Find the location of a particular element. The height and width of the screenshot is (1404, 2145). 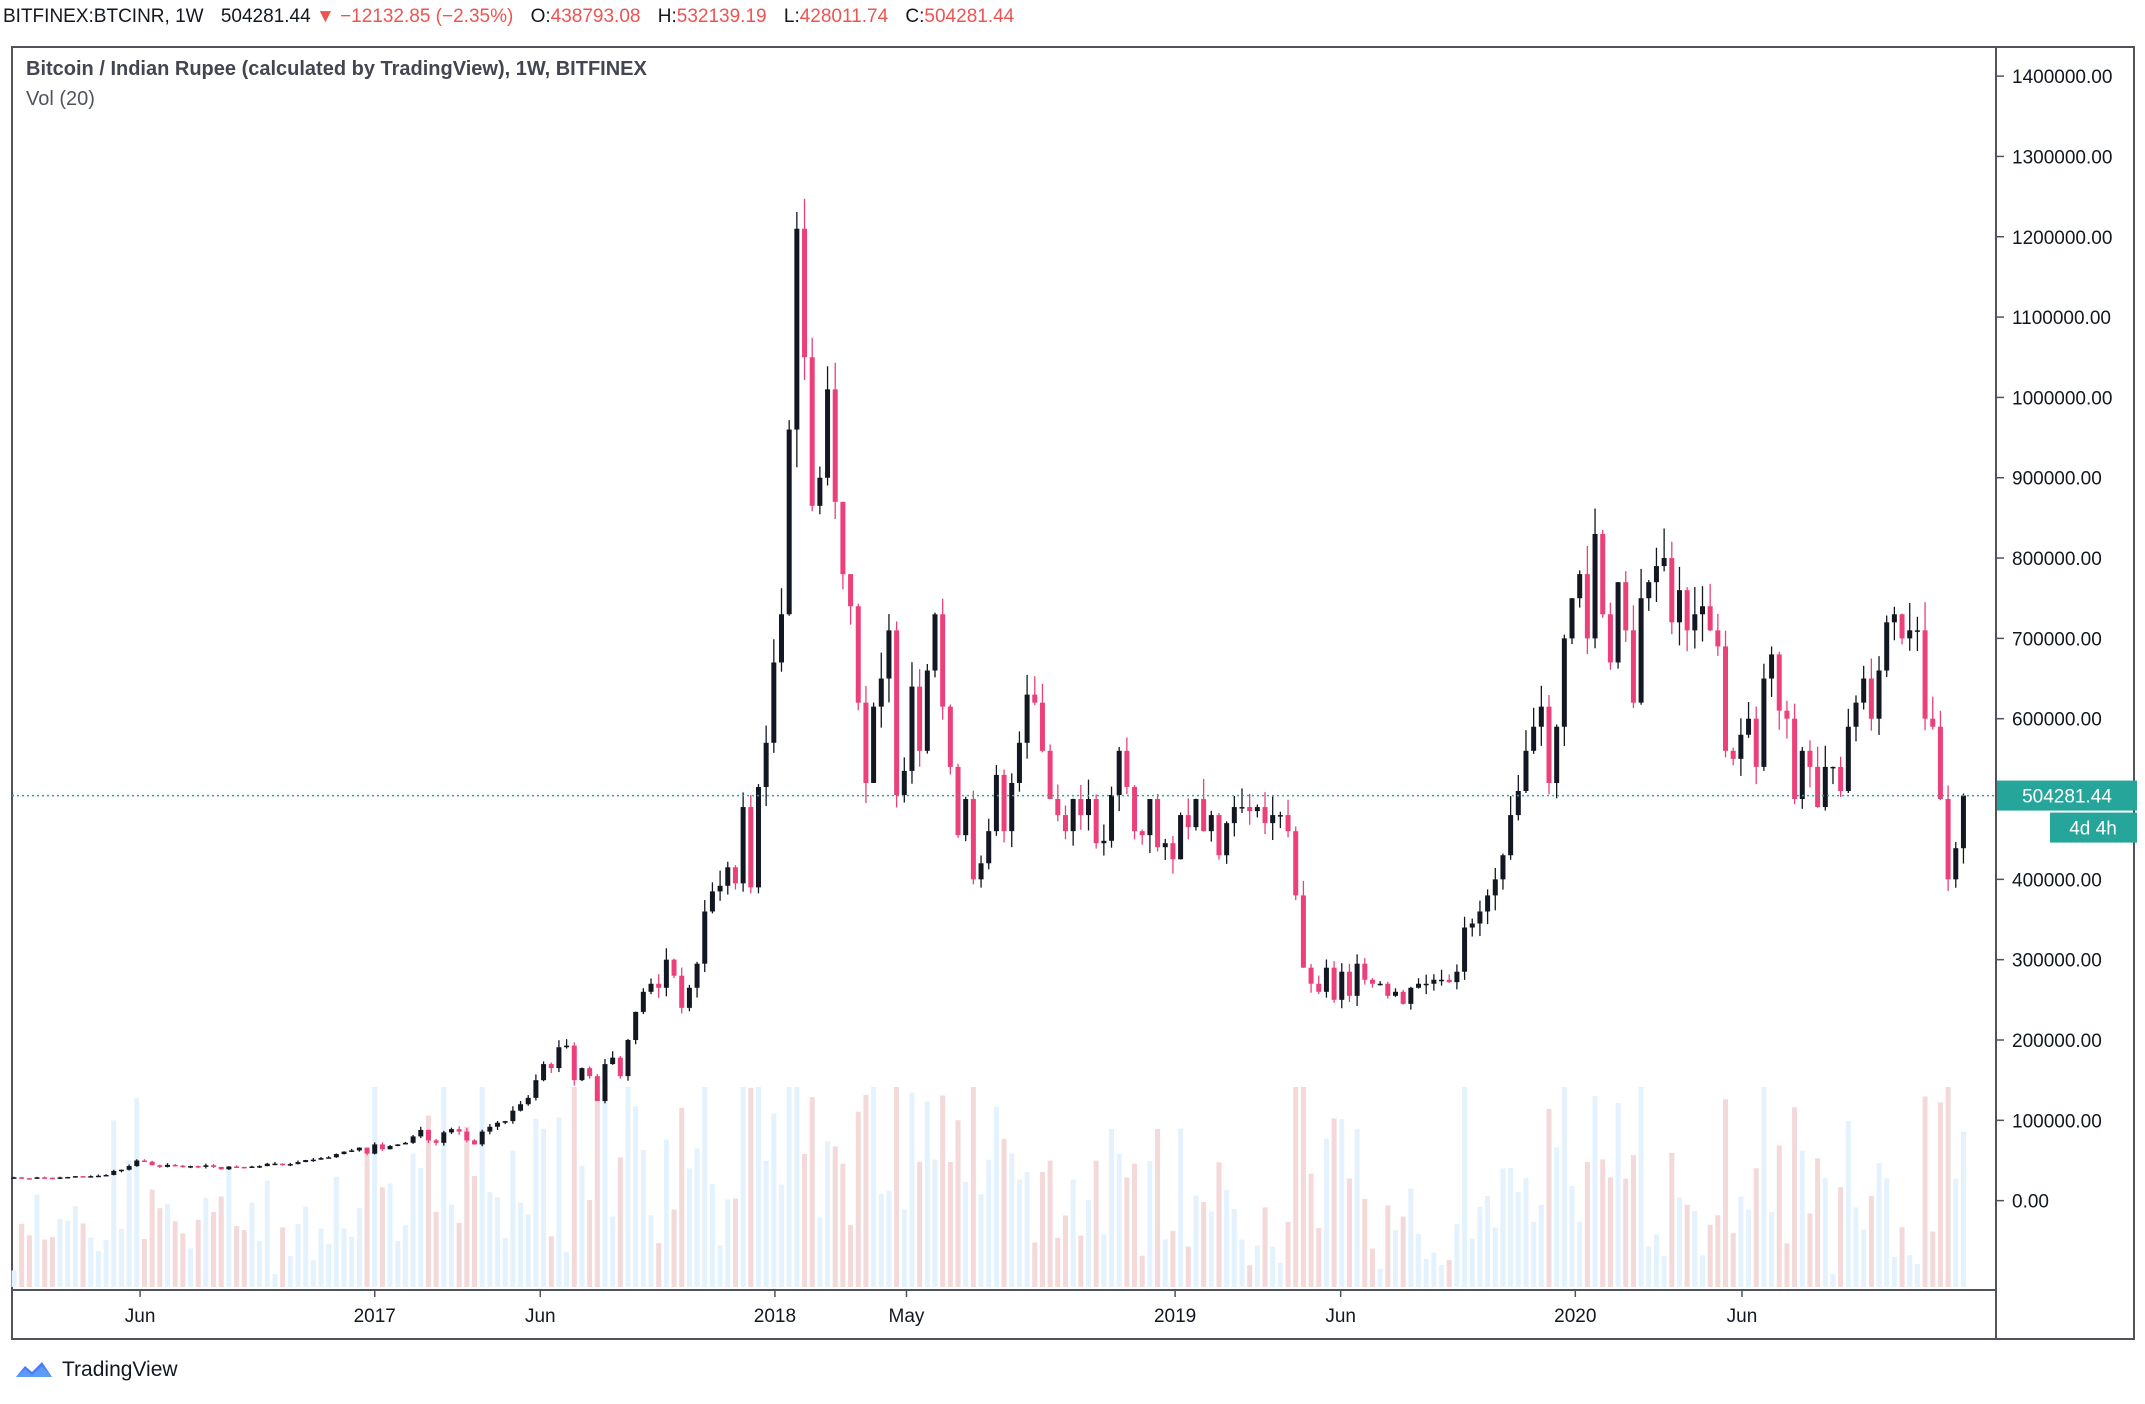

symbol-name: BITFINEX:BTCINR is located at coordinates (84, 16).